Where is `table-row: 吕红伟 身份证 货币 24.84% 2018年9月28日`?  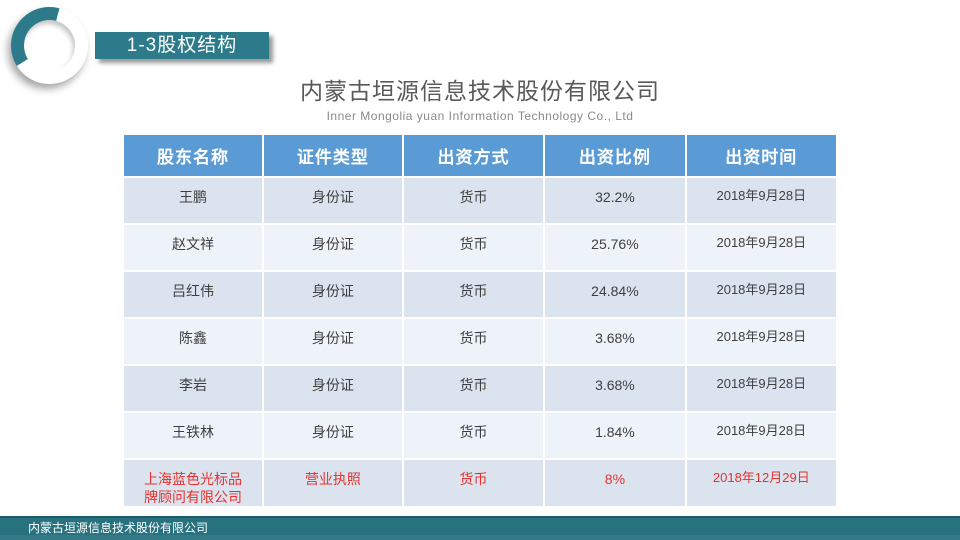 table-row: 吕红伟 身份证 货币 24.84% 2018年9月28日 is located at coordinates (480, 294).